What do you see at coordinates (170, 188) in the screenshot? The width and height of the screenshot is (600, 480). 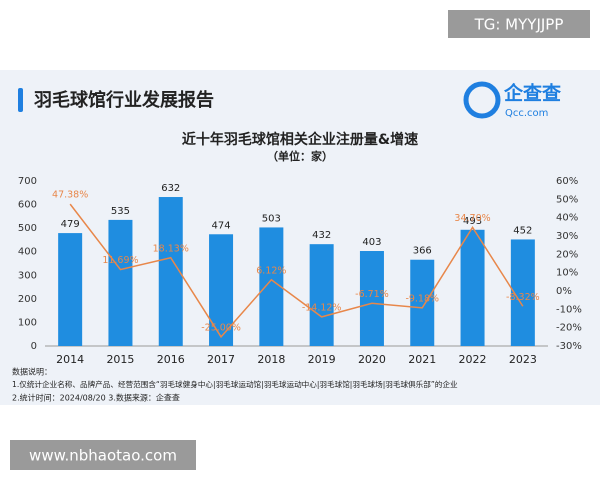 I see `bar-label: 632` at bounding box center [170, 188].